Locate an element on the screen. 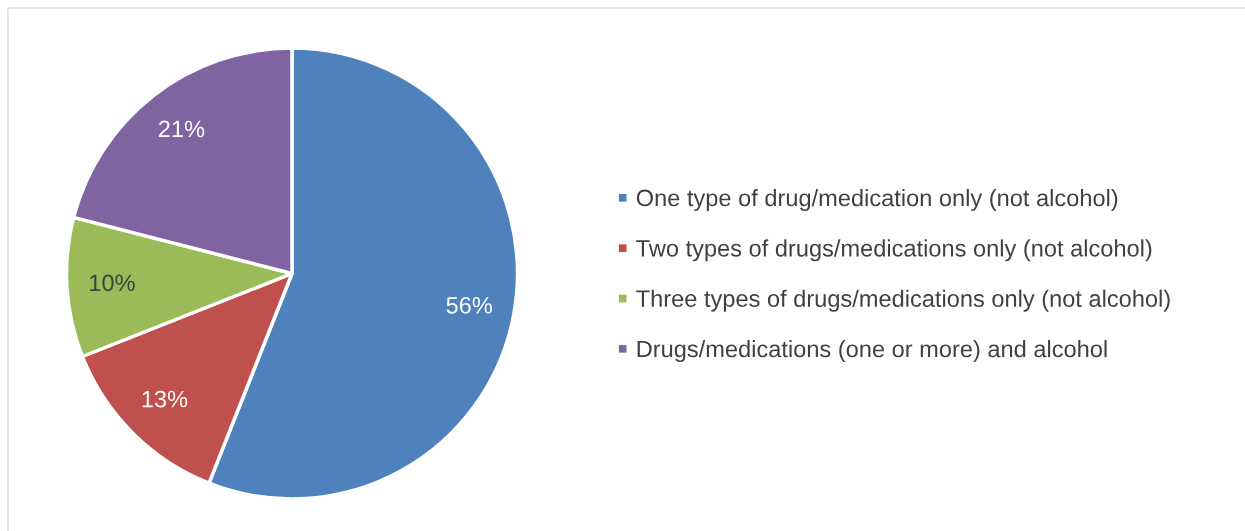 The height and width of the screenshot is (531, 1245). data-label: 21% is located at coordinates (182, 129).